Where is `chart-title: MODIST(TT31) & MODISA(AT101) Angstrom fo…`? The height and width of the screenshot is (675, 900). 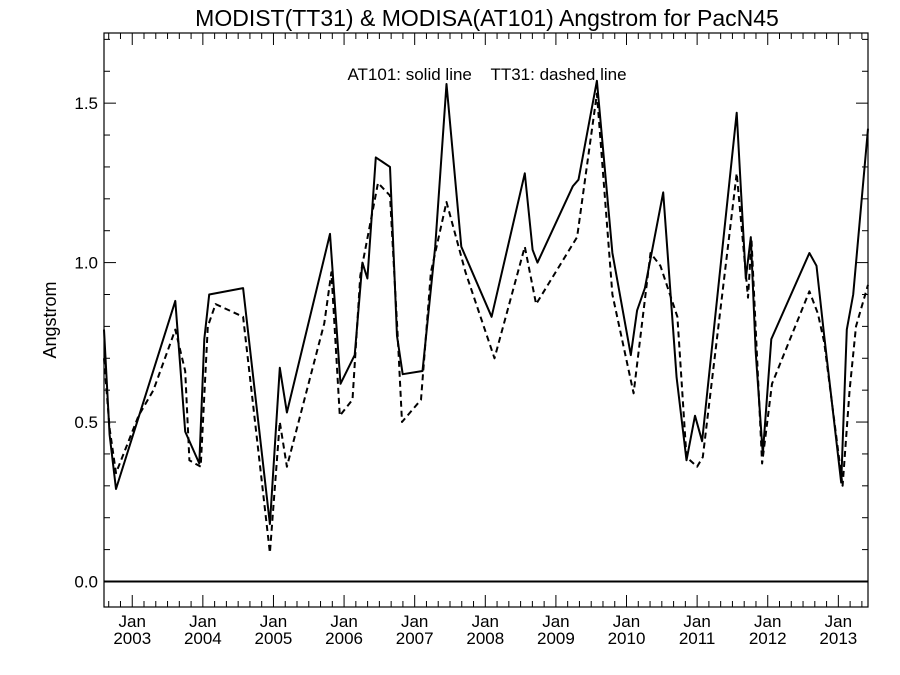
chart-title: MODIST(TT31) & MODISA(AT101) Angstrom fo… is located at coordinates (487, 18).